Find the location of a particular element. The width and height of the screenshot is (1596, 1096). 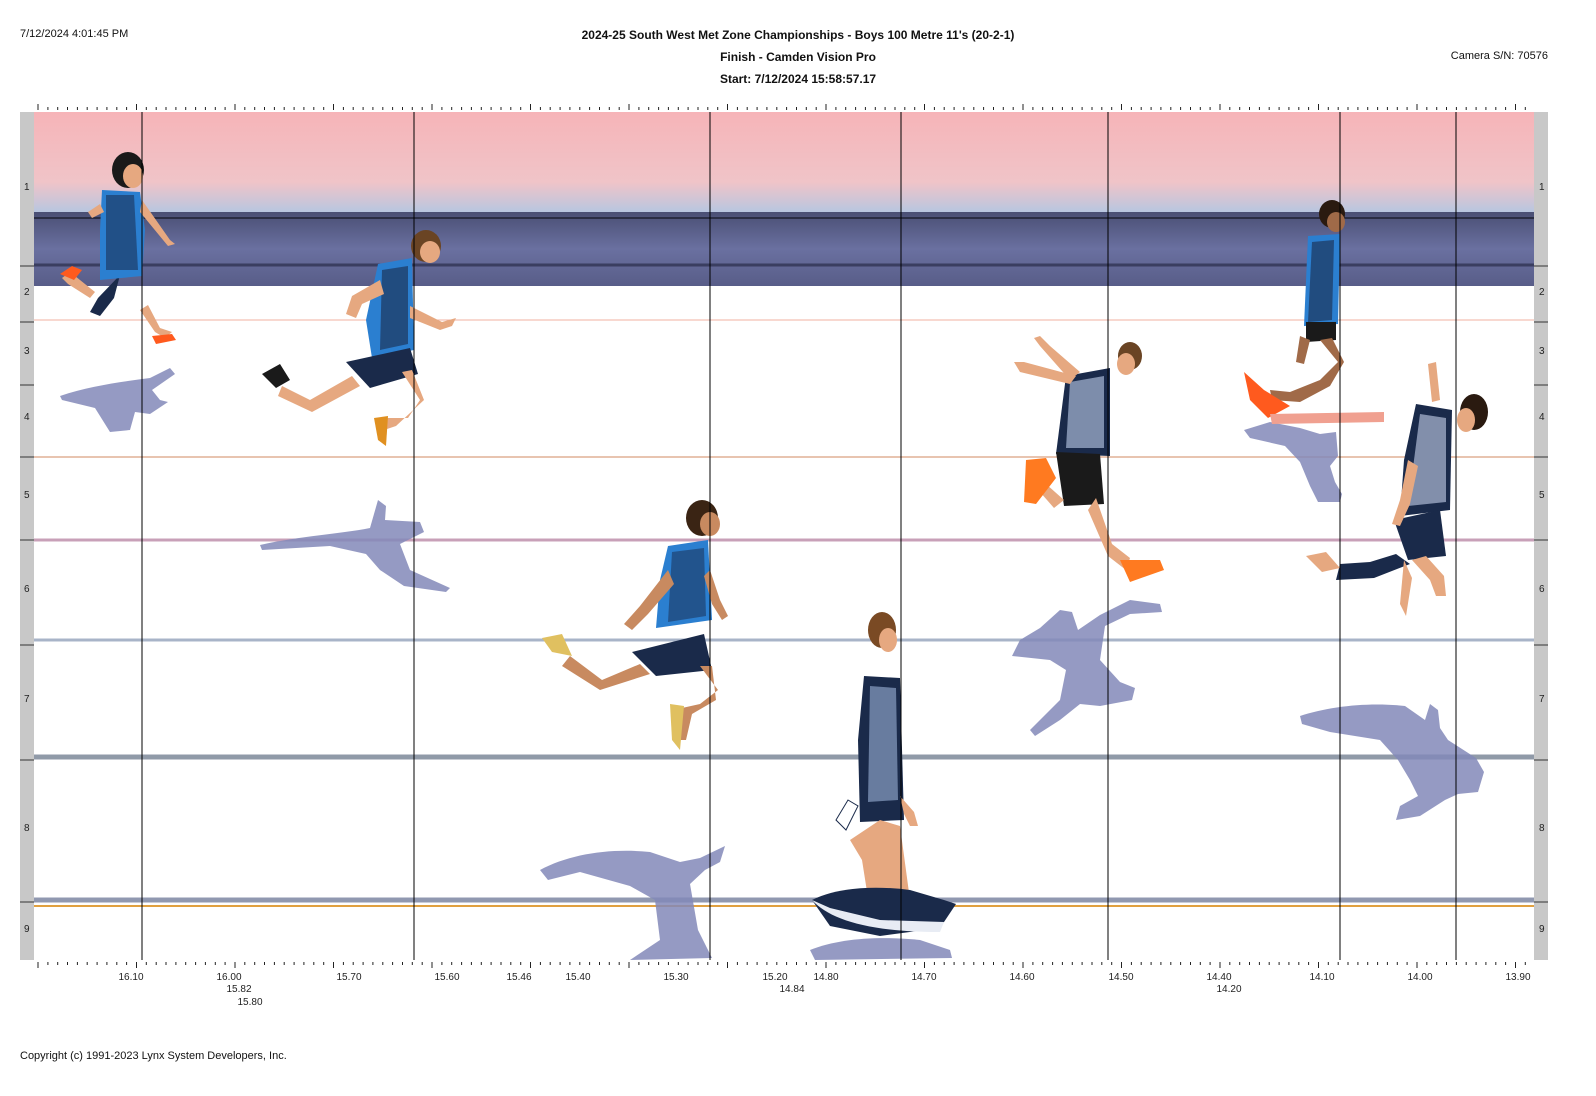

runner-lane-2b is located at coordinates (1314, 312).